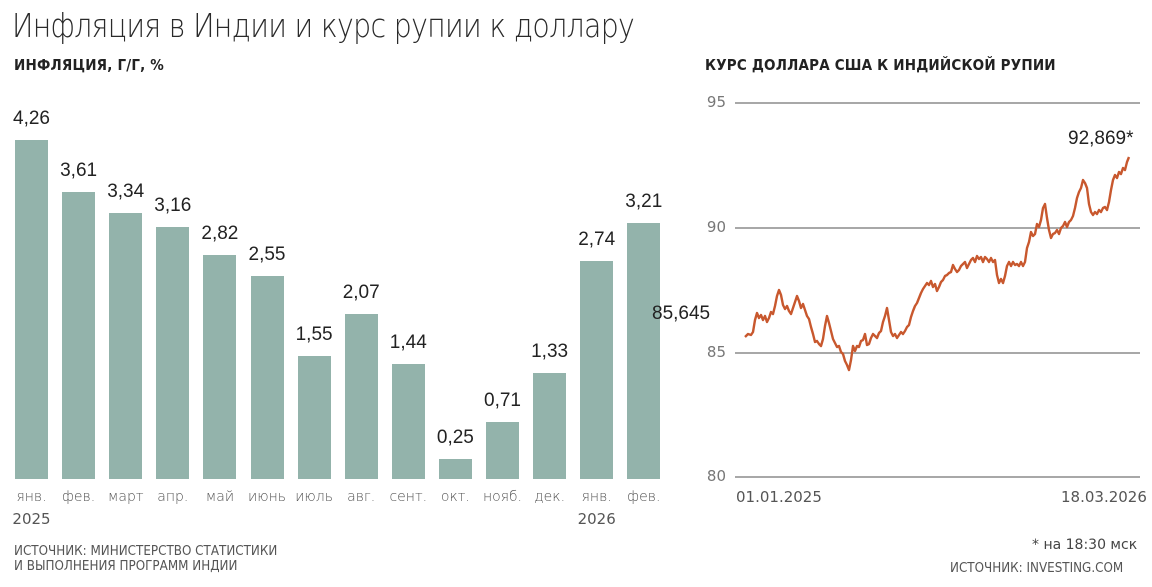  I want to click on x-axis-year-label: 2025, so click(31, 519).